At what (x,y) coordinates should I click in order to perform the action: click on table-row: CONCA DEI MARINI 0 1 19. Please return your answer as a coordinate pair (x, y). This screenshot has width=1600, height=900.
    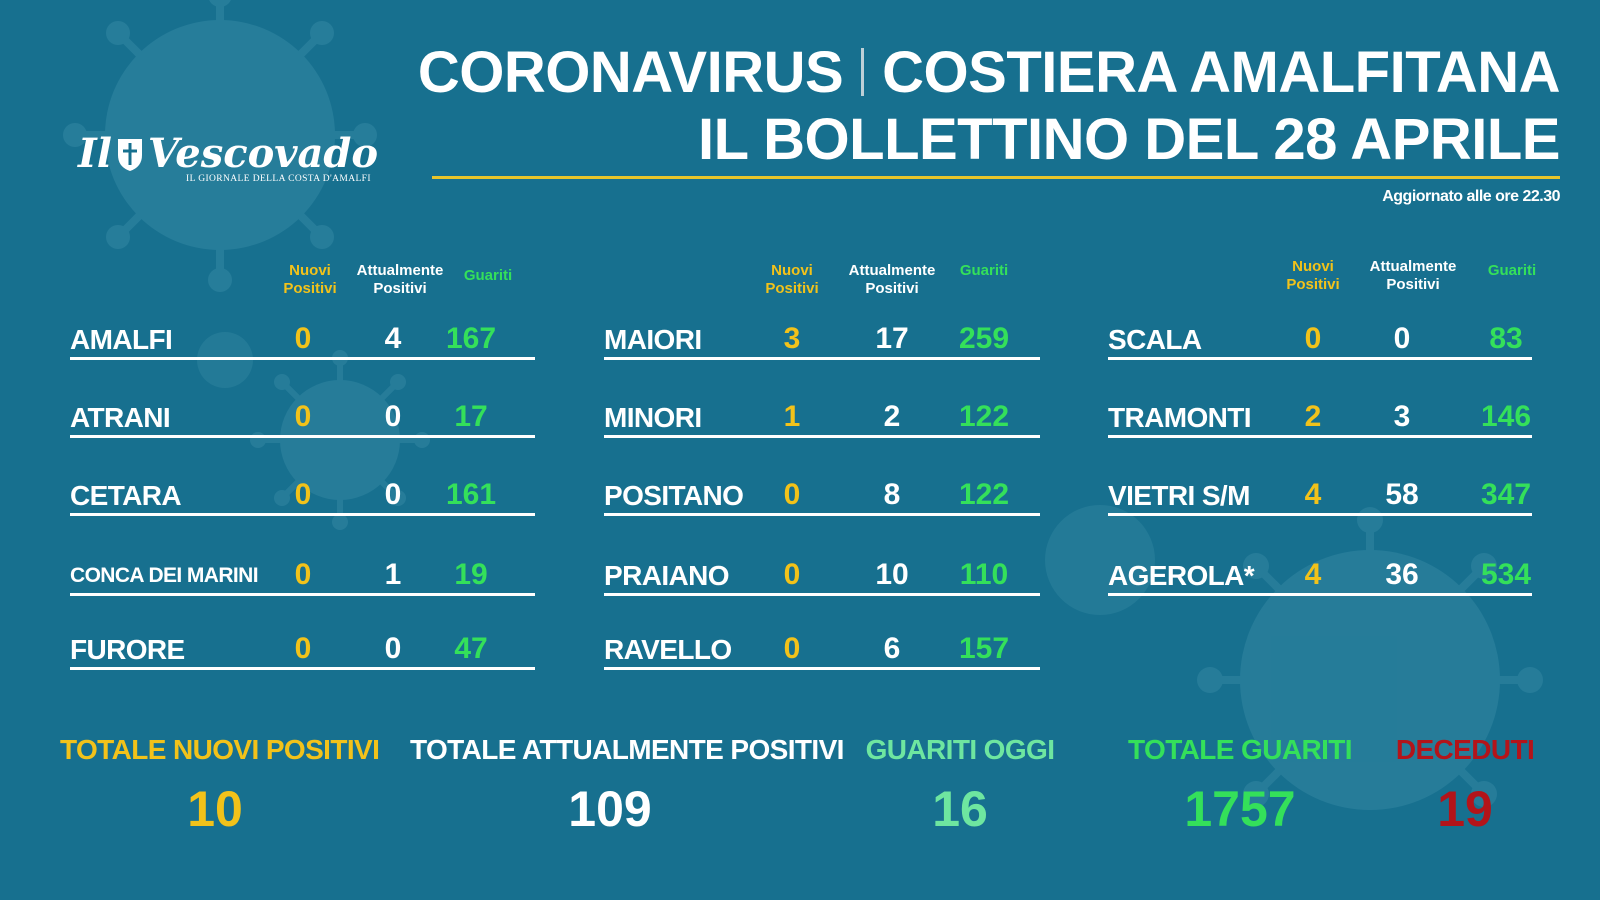
    Looking at the image, I should click on (302, 565).